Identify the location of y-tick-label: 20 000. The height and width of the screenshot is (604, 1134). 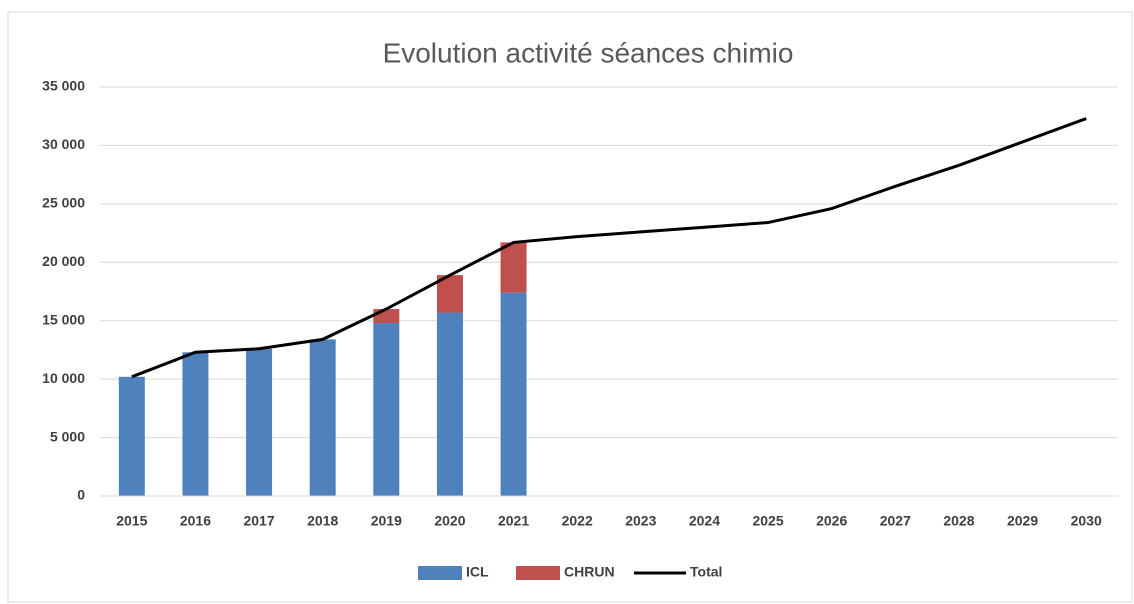
(63, 261).